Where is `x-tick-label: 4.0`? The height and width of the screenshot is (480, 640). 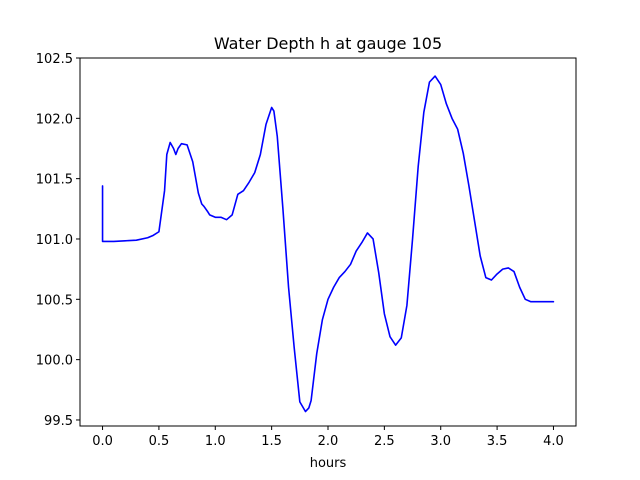
x-tick-label: 4.0 is located at coordinates (553, 441).